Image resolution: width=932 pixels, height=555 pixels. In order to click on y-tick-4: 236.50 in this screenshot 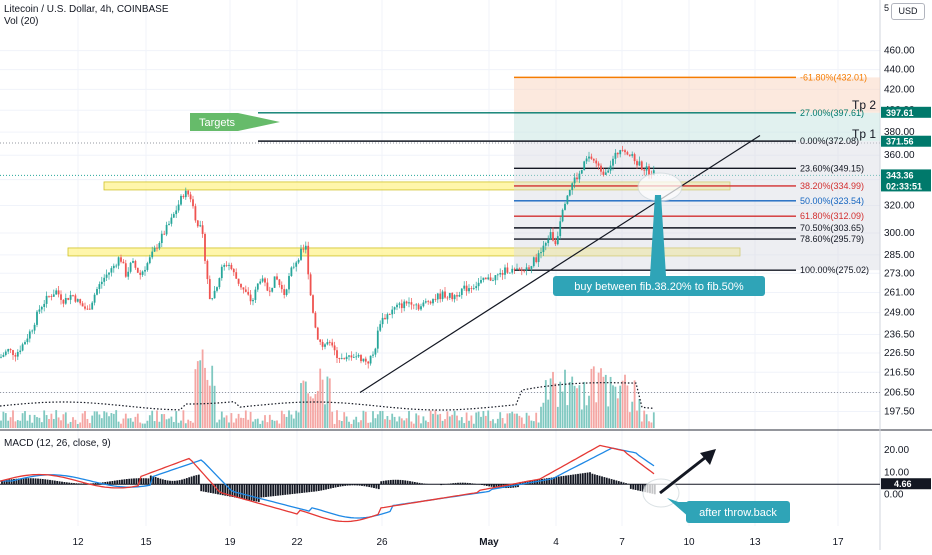, I will do `click(899, 335)`.